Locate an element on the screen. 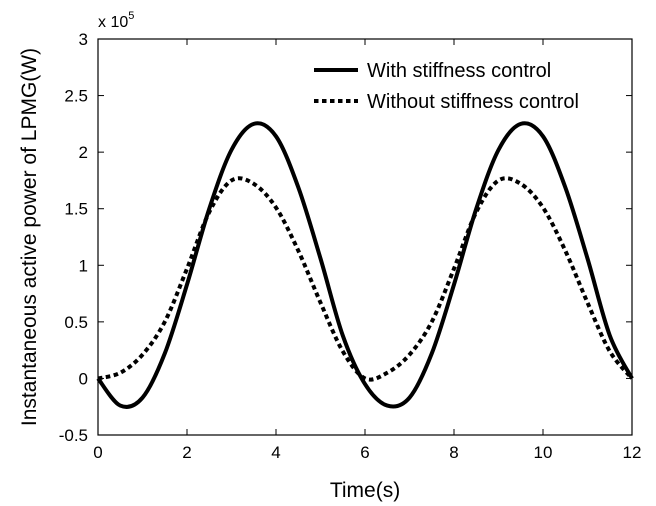 The image size is (656, 506). y-tick-label: 2.5 is located at coordinates (76, 96).